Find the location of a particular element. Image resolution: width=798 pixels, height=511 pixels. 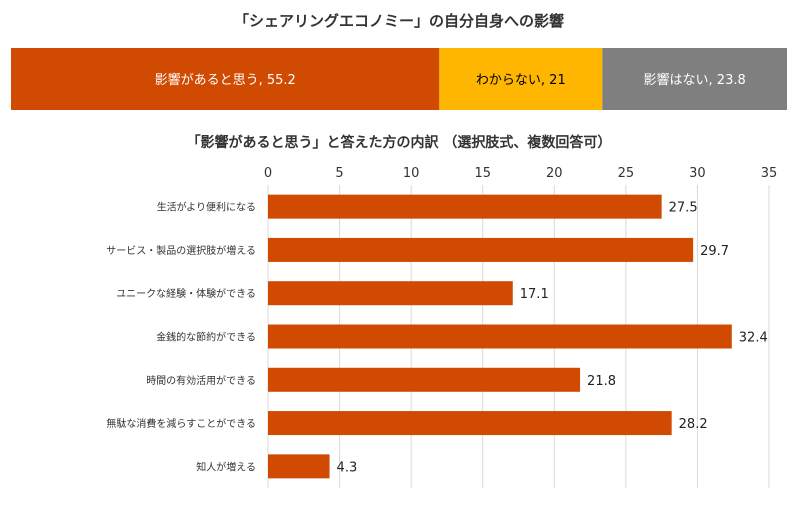

bar-value-label: 29.7 is located at coordinates (714, 251).